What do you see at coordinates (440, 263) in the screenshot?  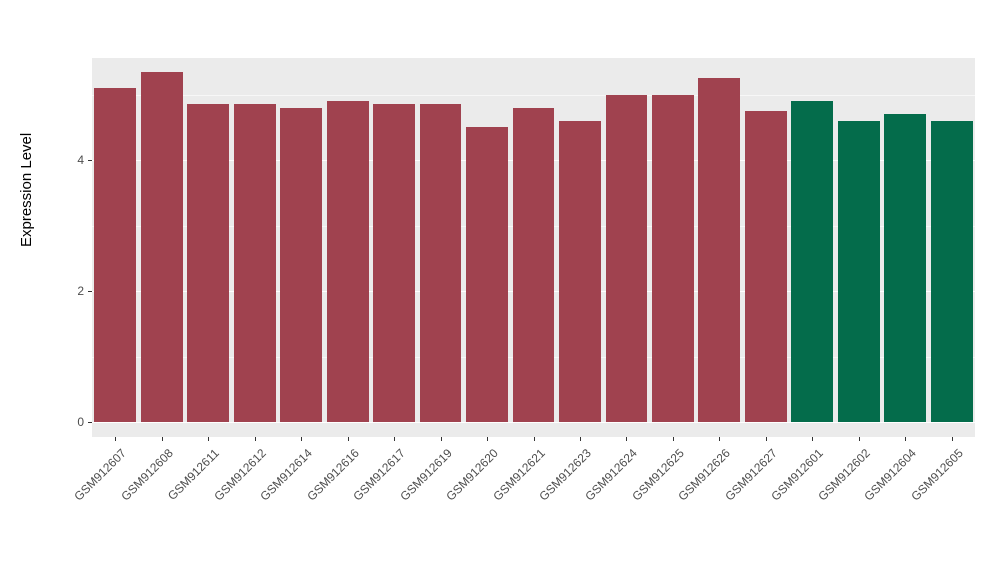 I see `bar-GSM912619` at bounding box center [440, 263].